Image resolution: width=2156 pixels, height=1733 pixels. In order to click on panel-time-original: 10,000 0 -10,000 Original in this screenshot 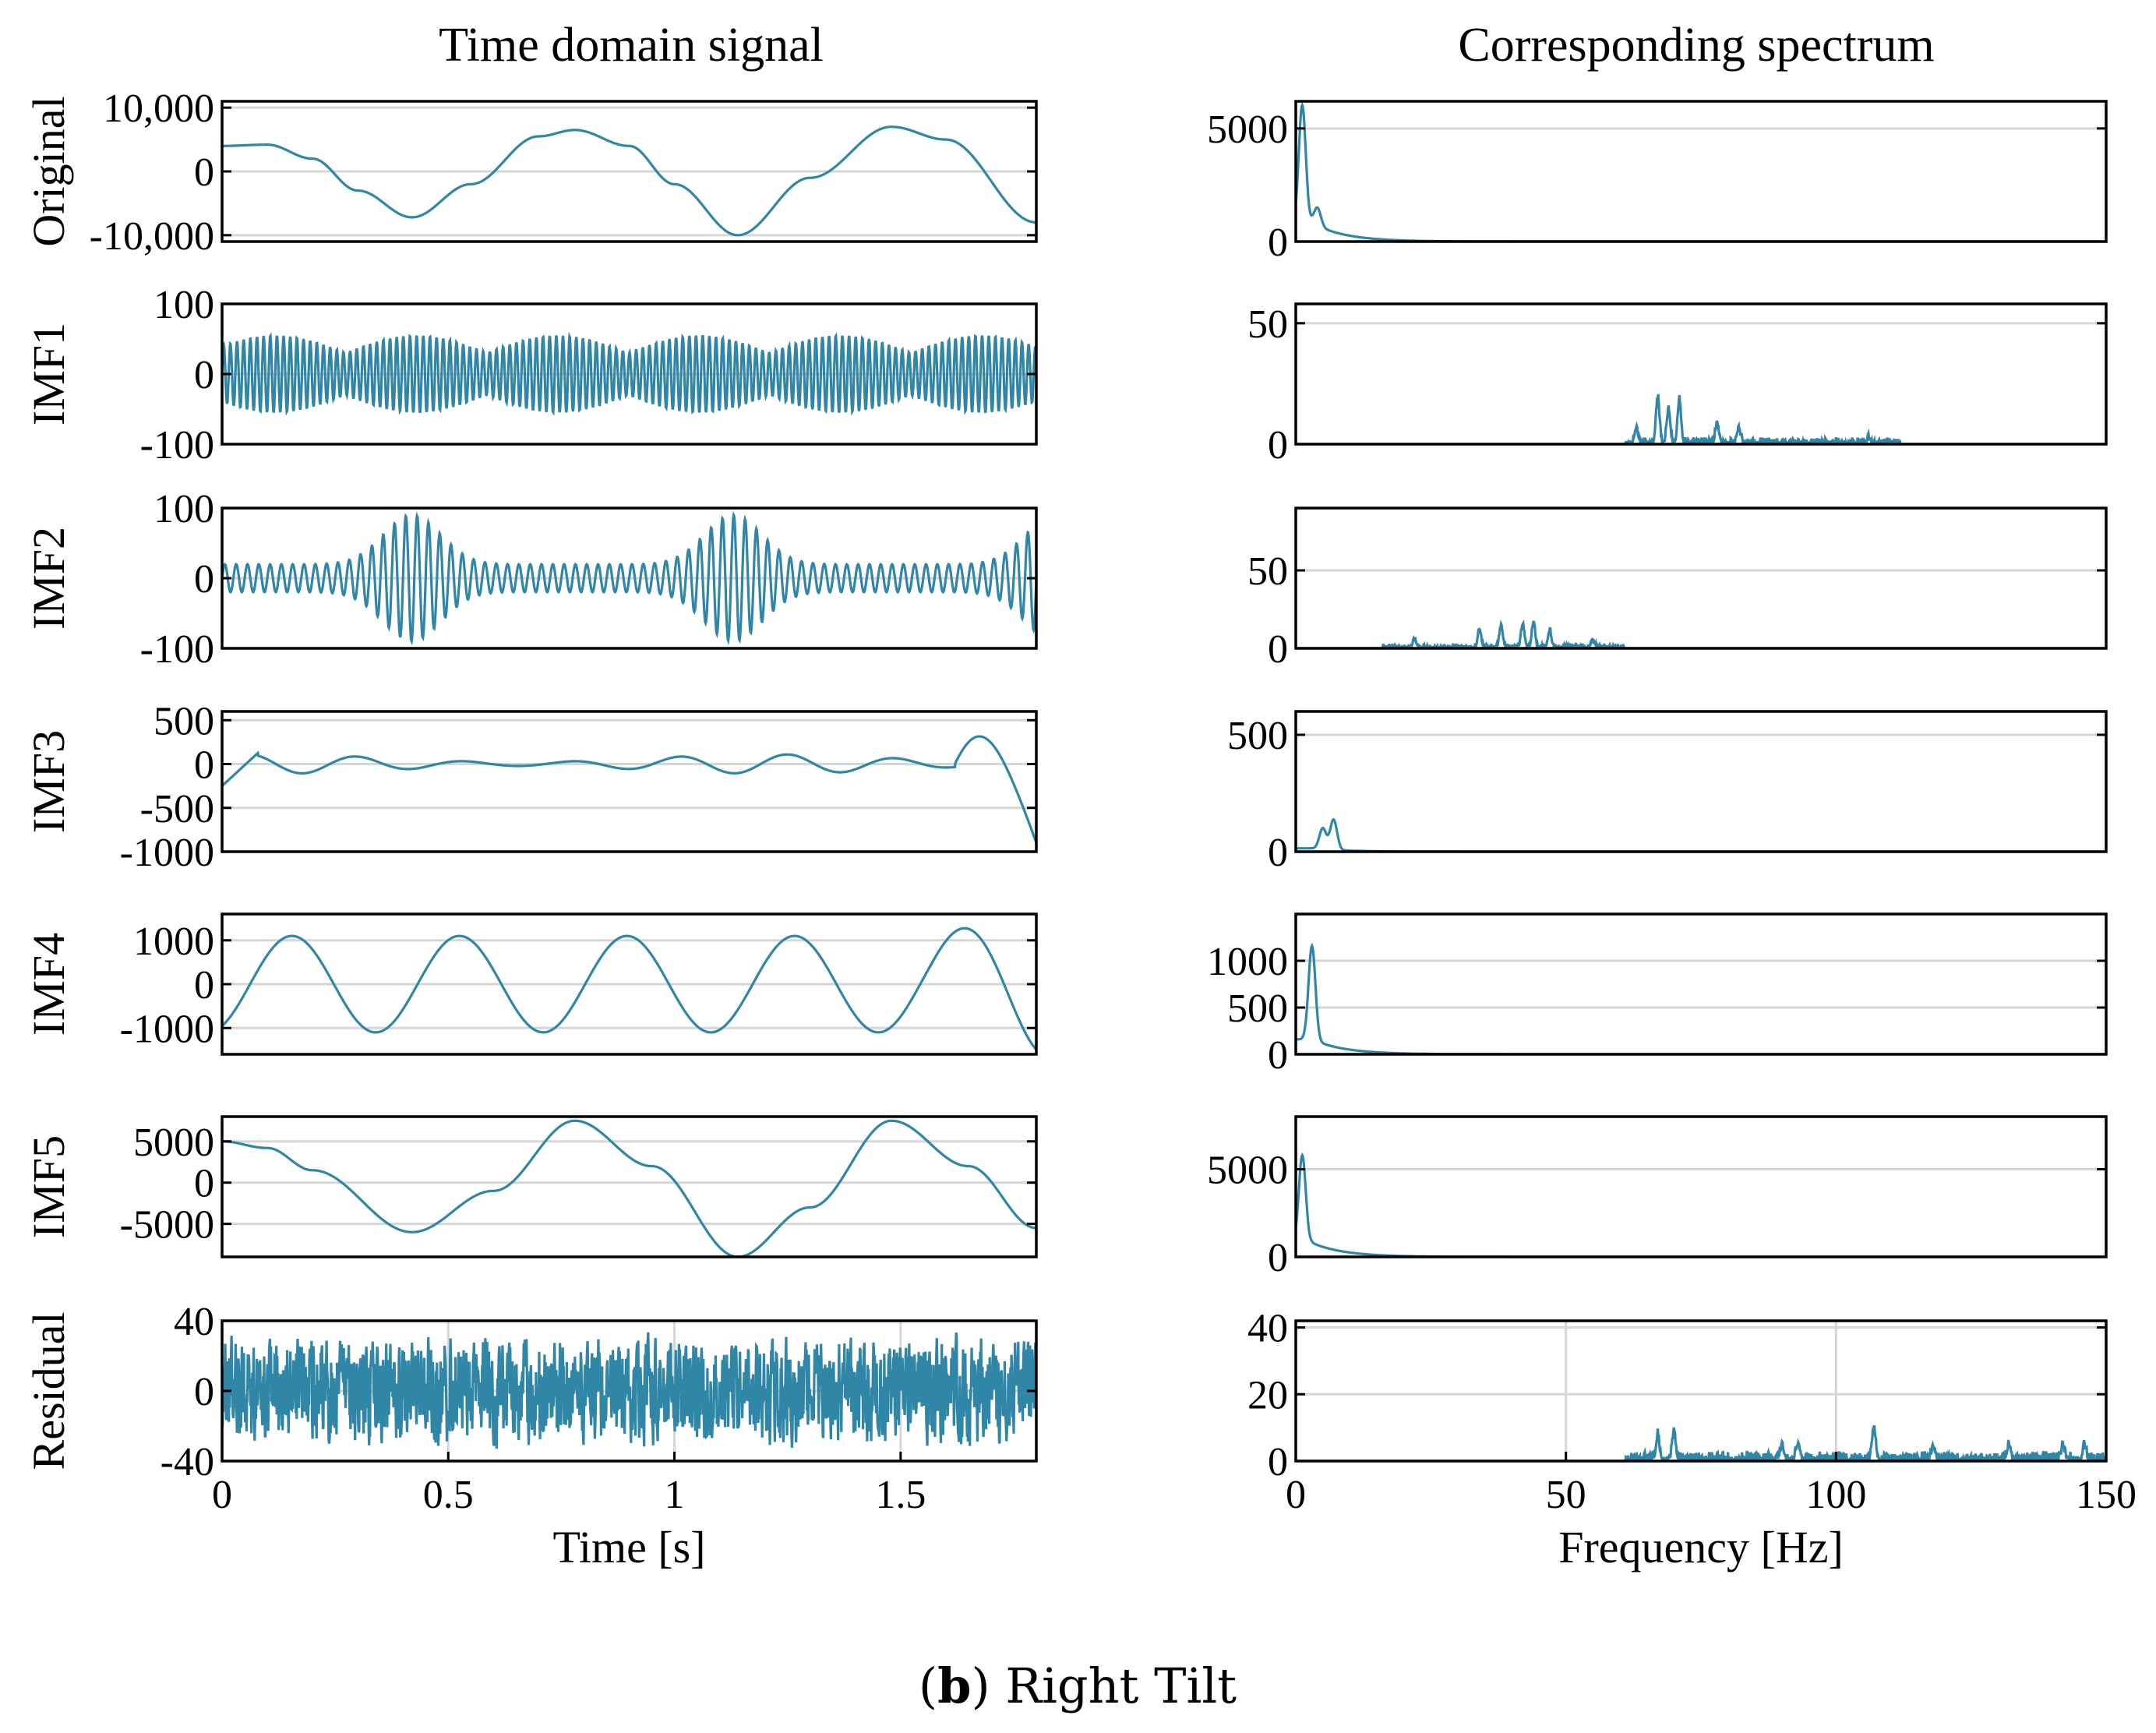, I will do `click(530, 172)`.